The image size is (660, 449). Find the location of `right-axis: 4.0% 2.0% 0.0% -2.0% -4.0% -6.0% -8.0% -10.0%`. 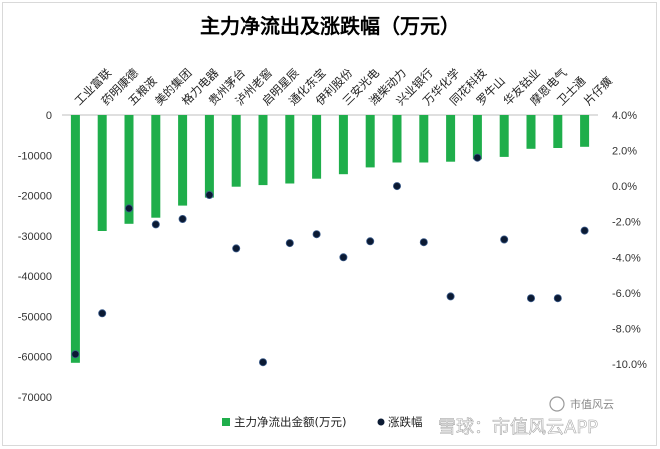

right-axis: 4.0% 2.0% 0.0% -2.0% -4.0% -6.0% -8.0% -10.0% is located at coordinates (629, 240).